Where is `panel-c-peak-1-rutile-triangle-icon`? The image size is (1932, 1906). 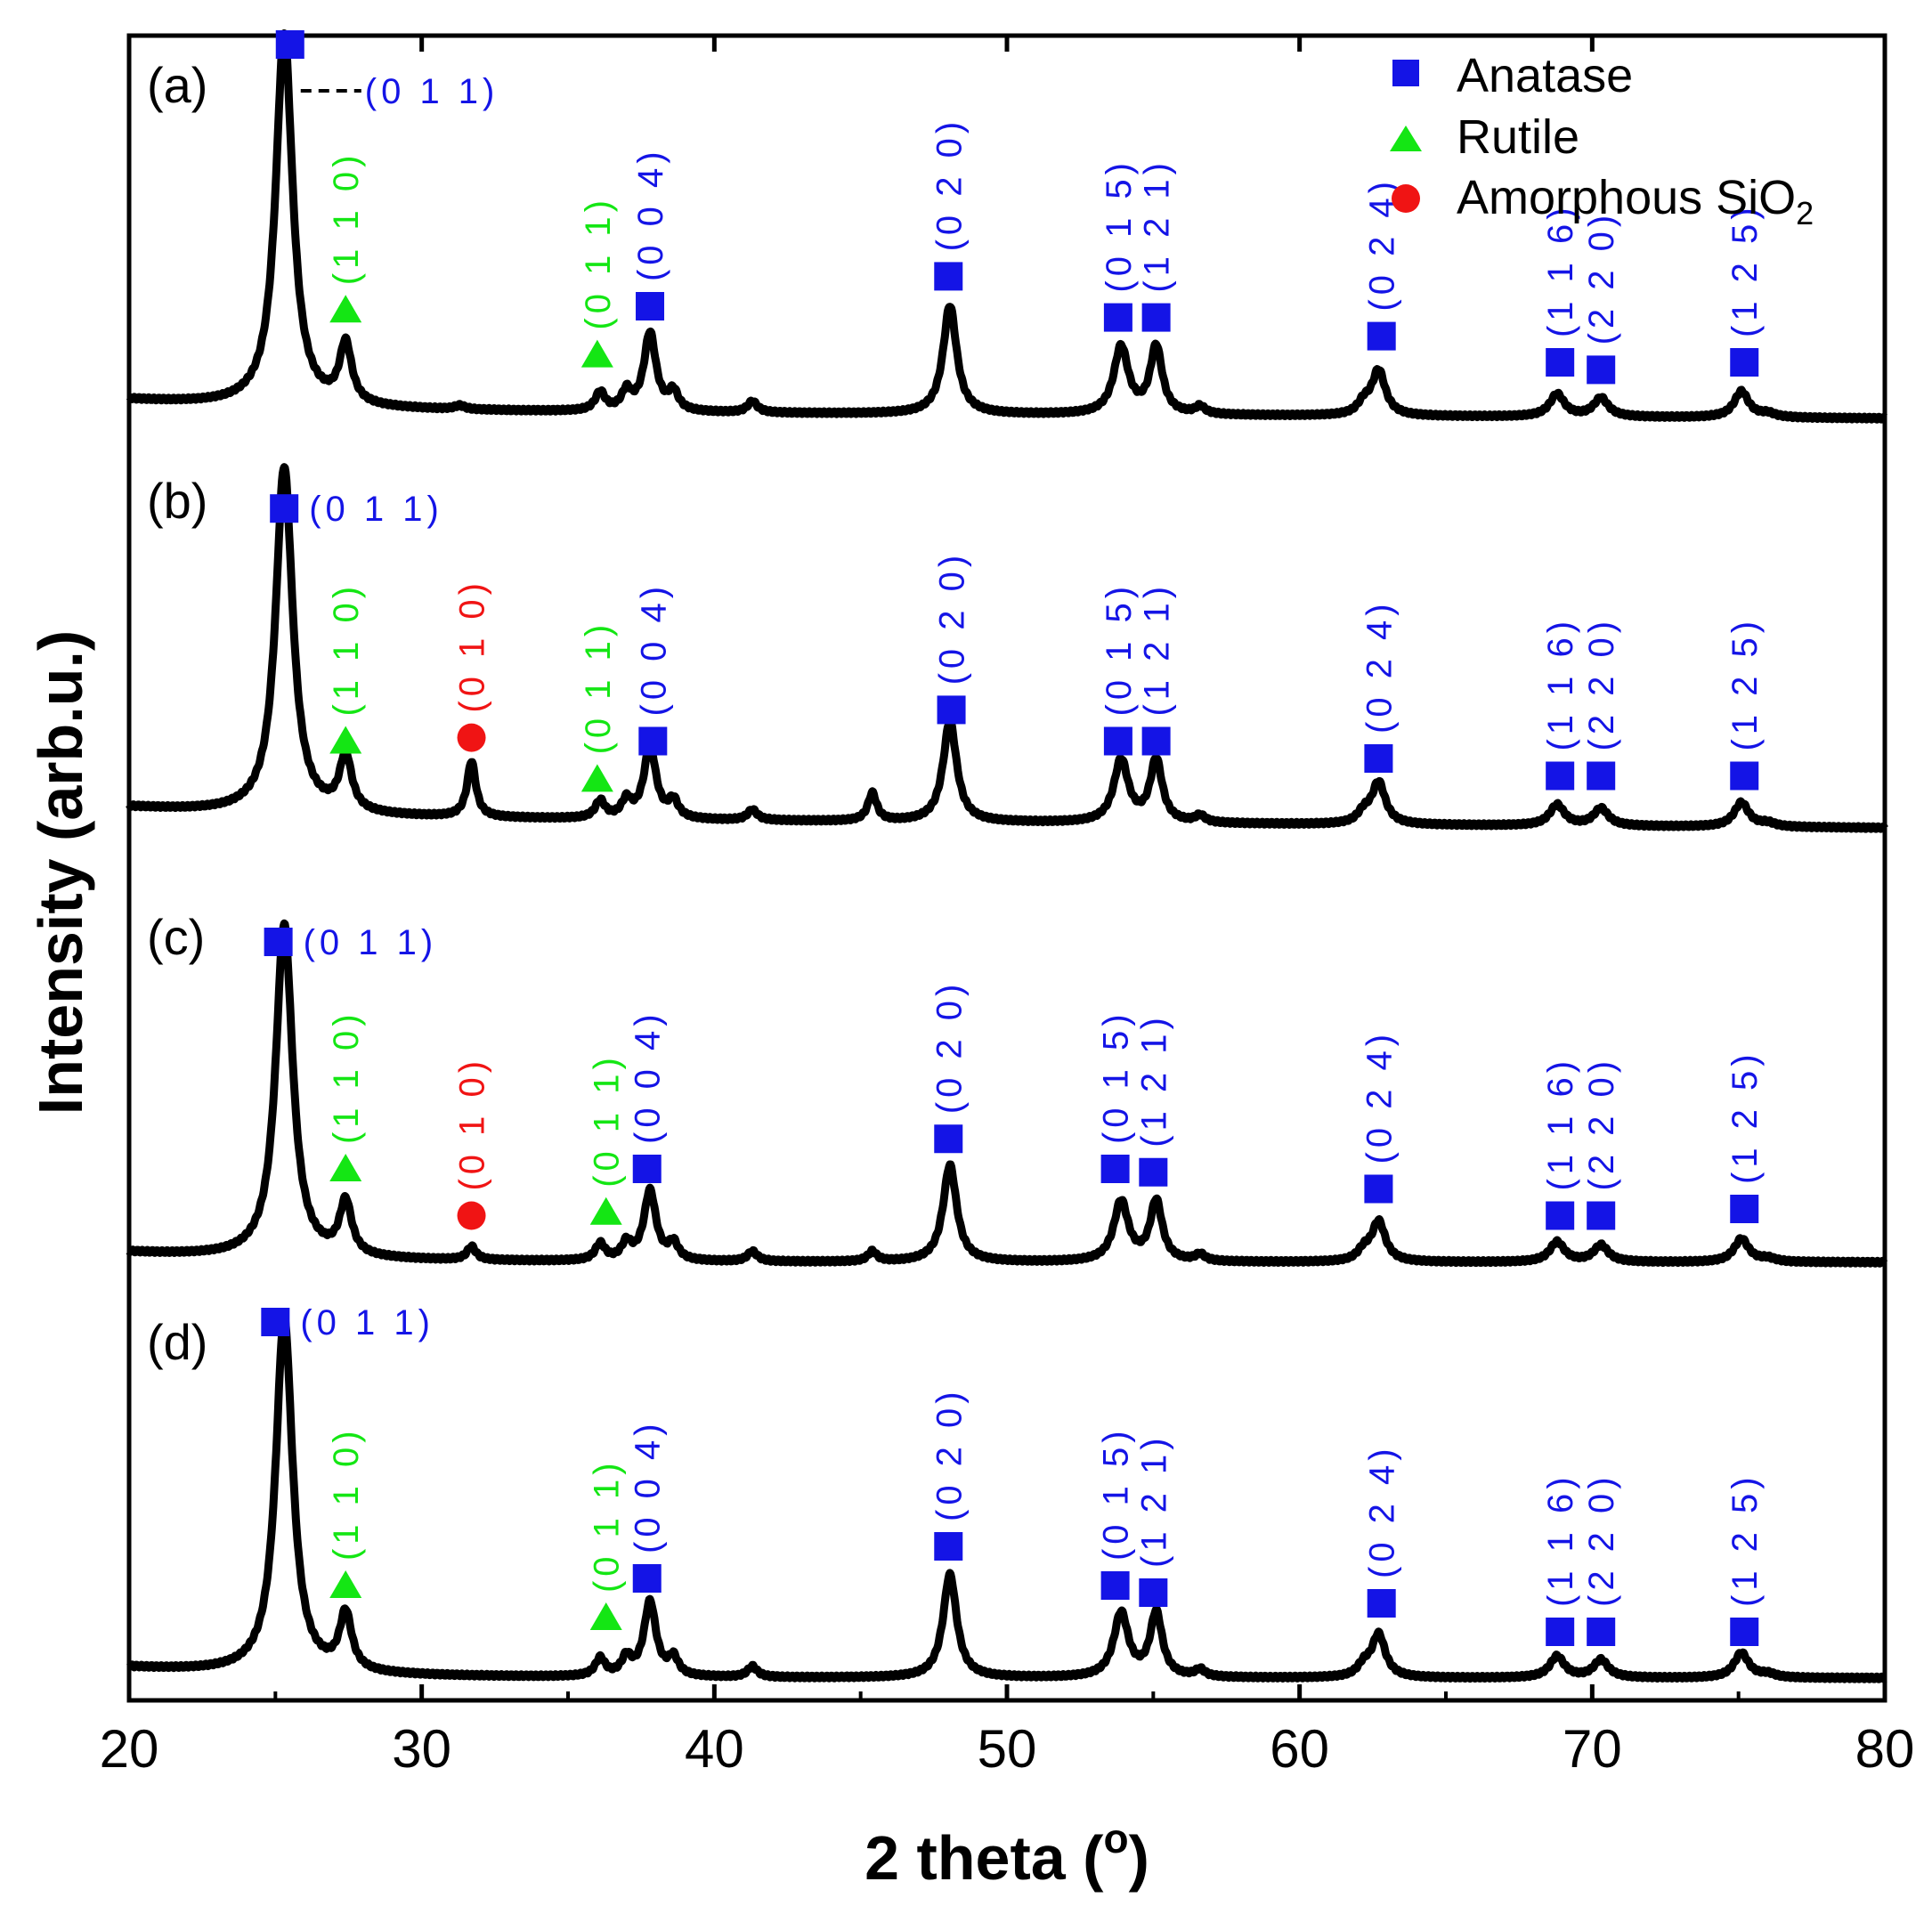 panel-c-peak-1-rutile-triangle-icon is located at coordinates (346, 1167).